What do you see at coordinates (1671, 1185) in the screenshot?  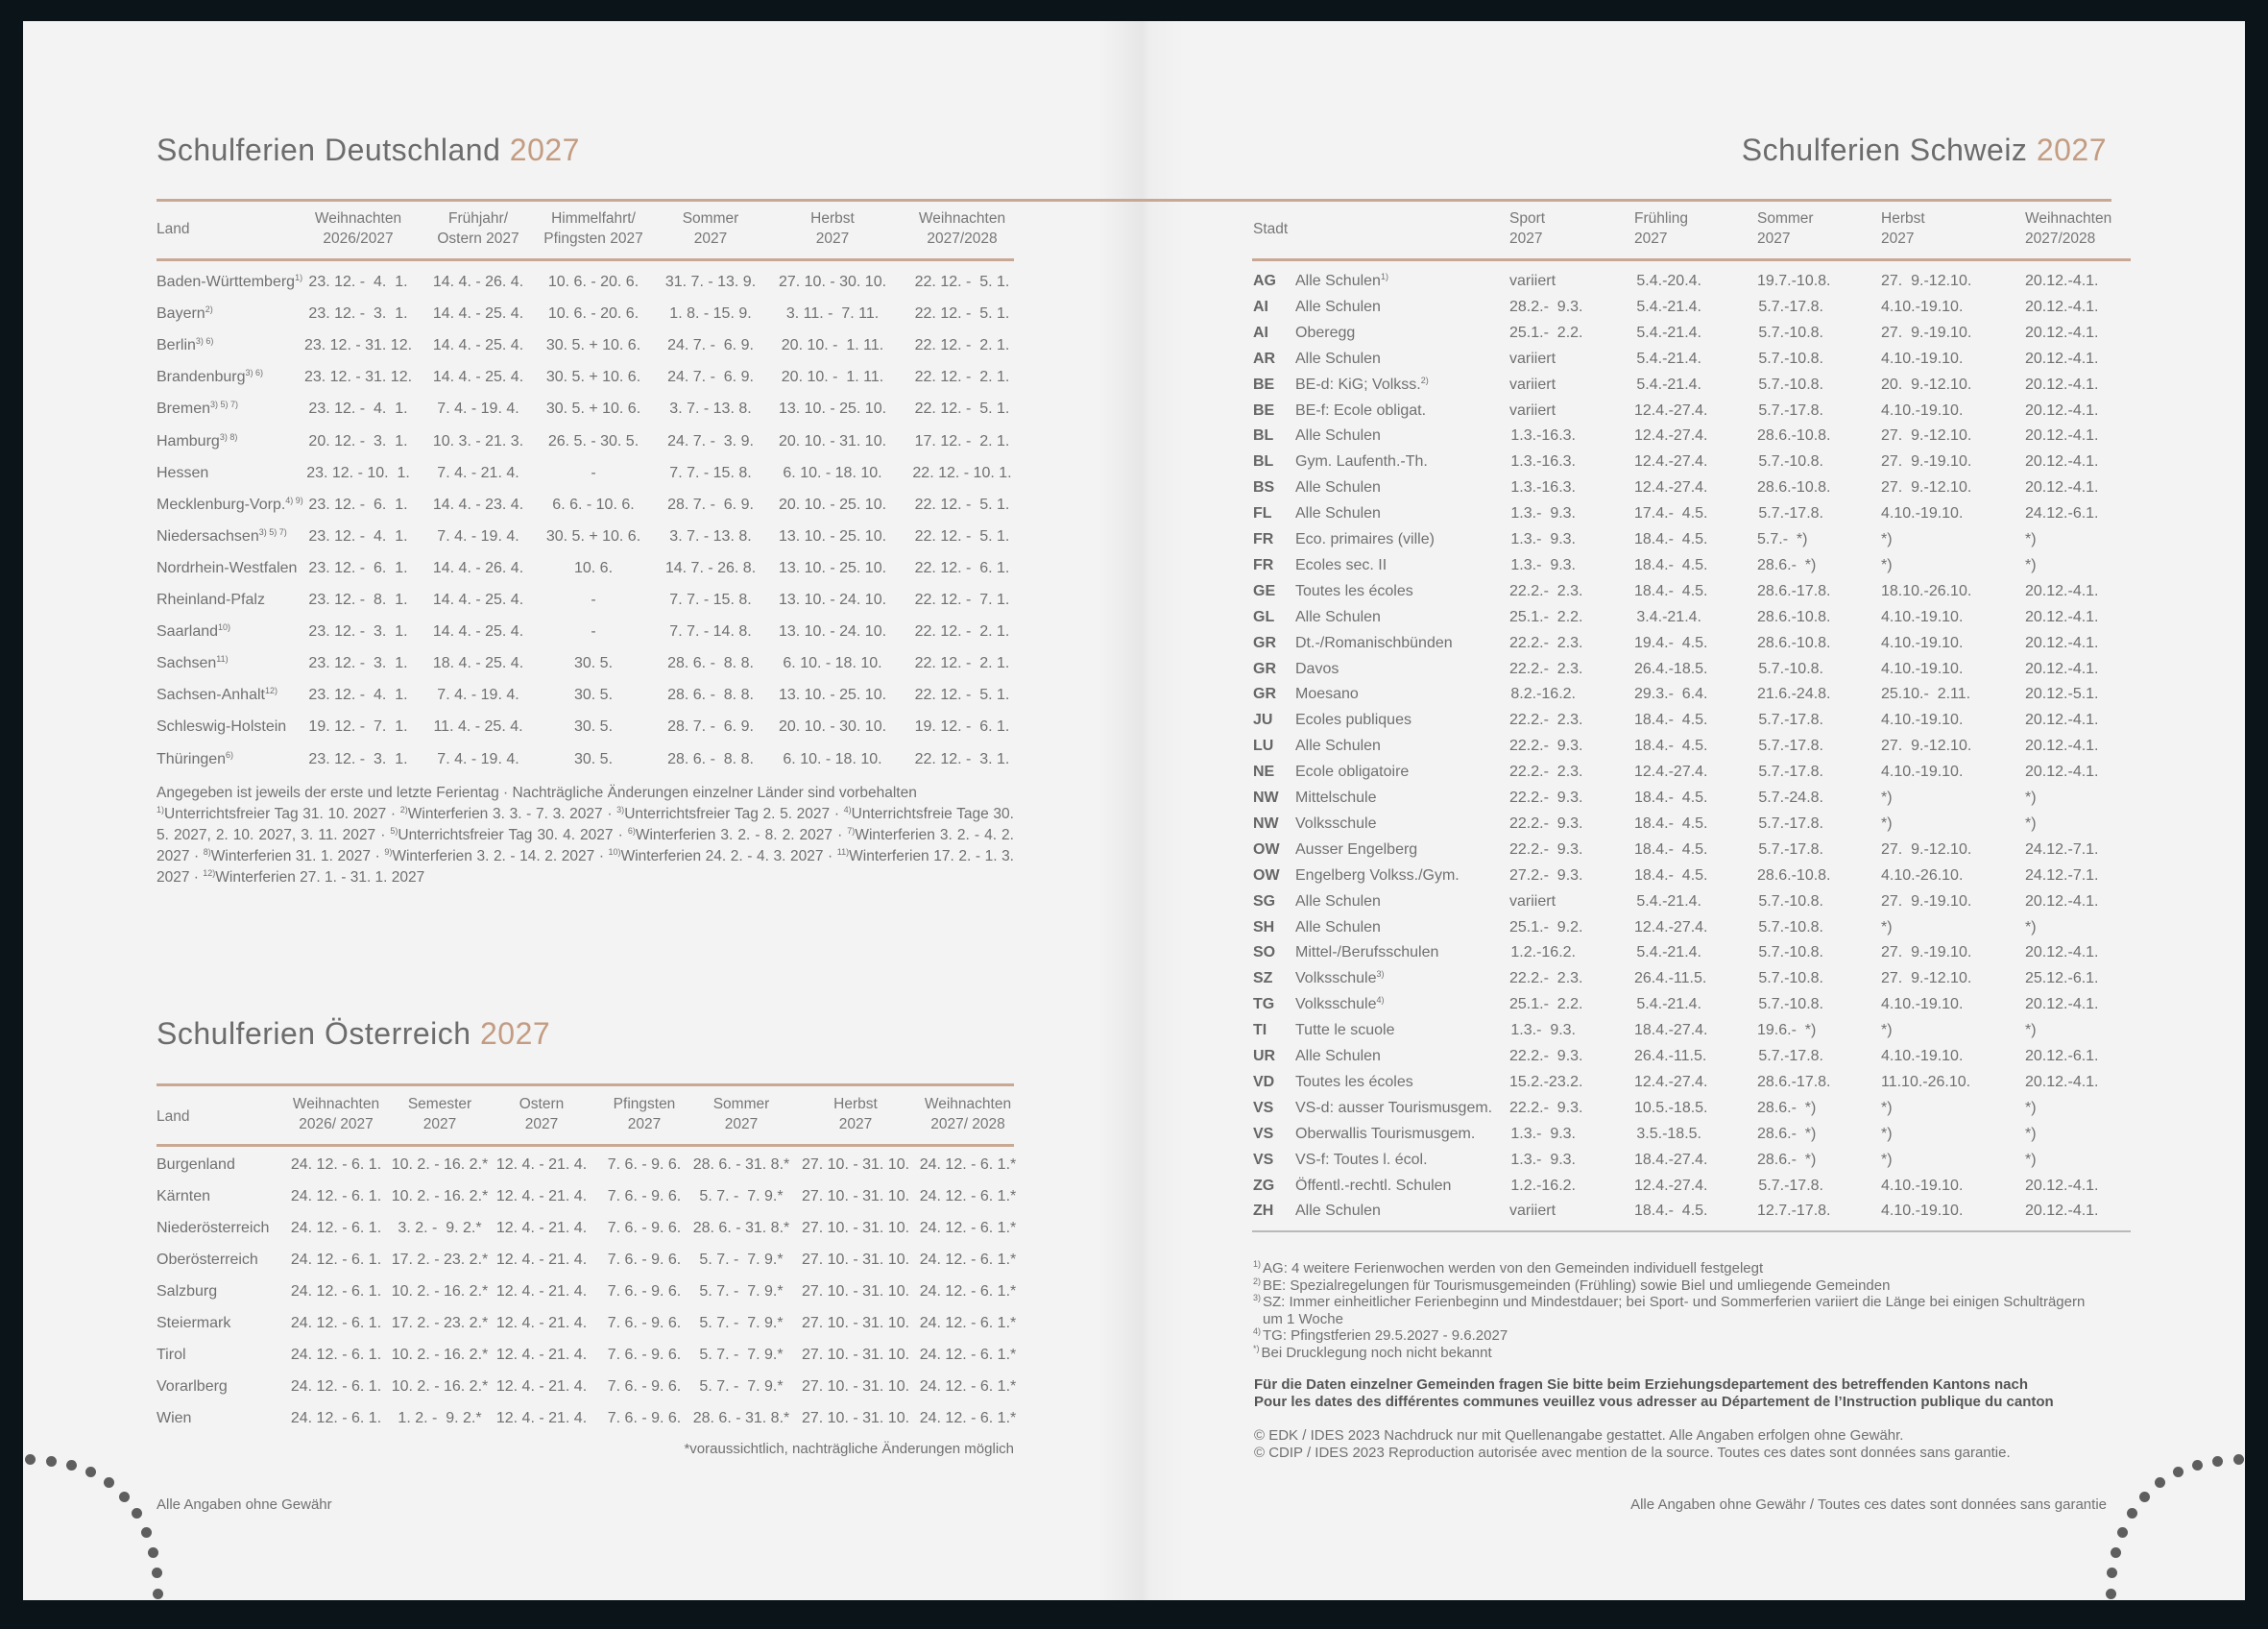 I see `switzerland-cell: 12.4.-27.4.` at bounding box center [1671, 1185].